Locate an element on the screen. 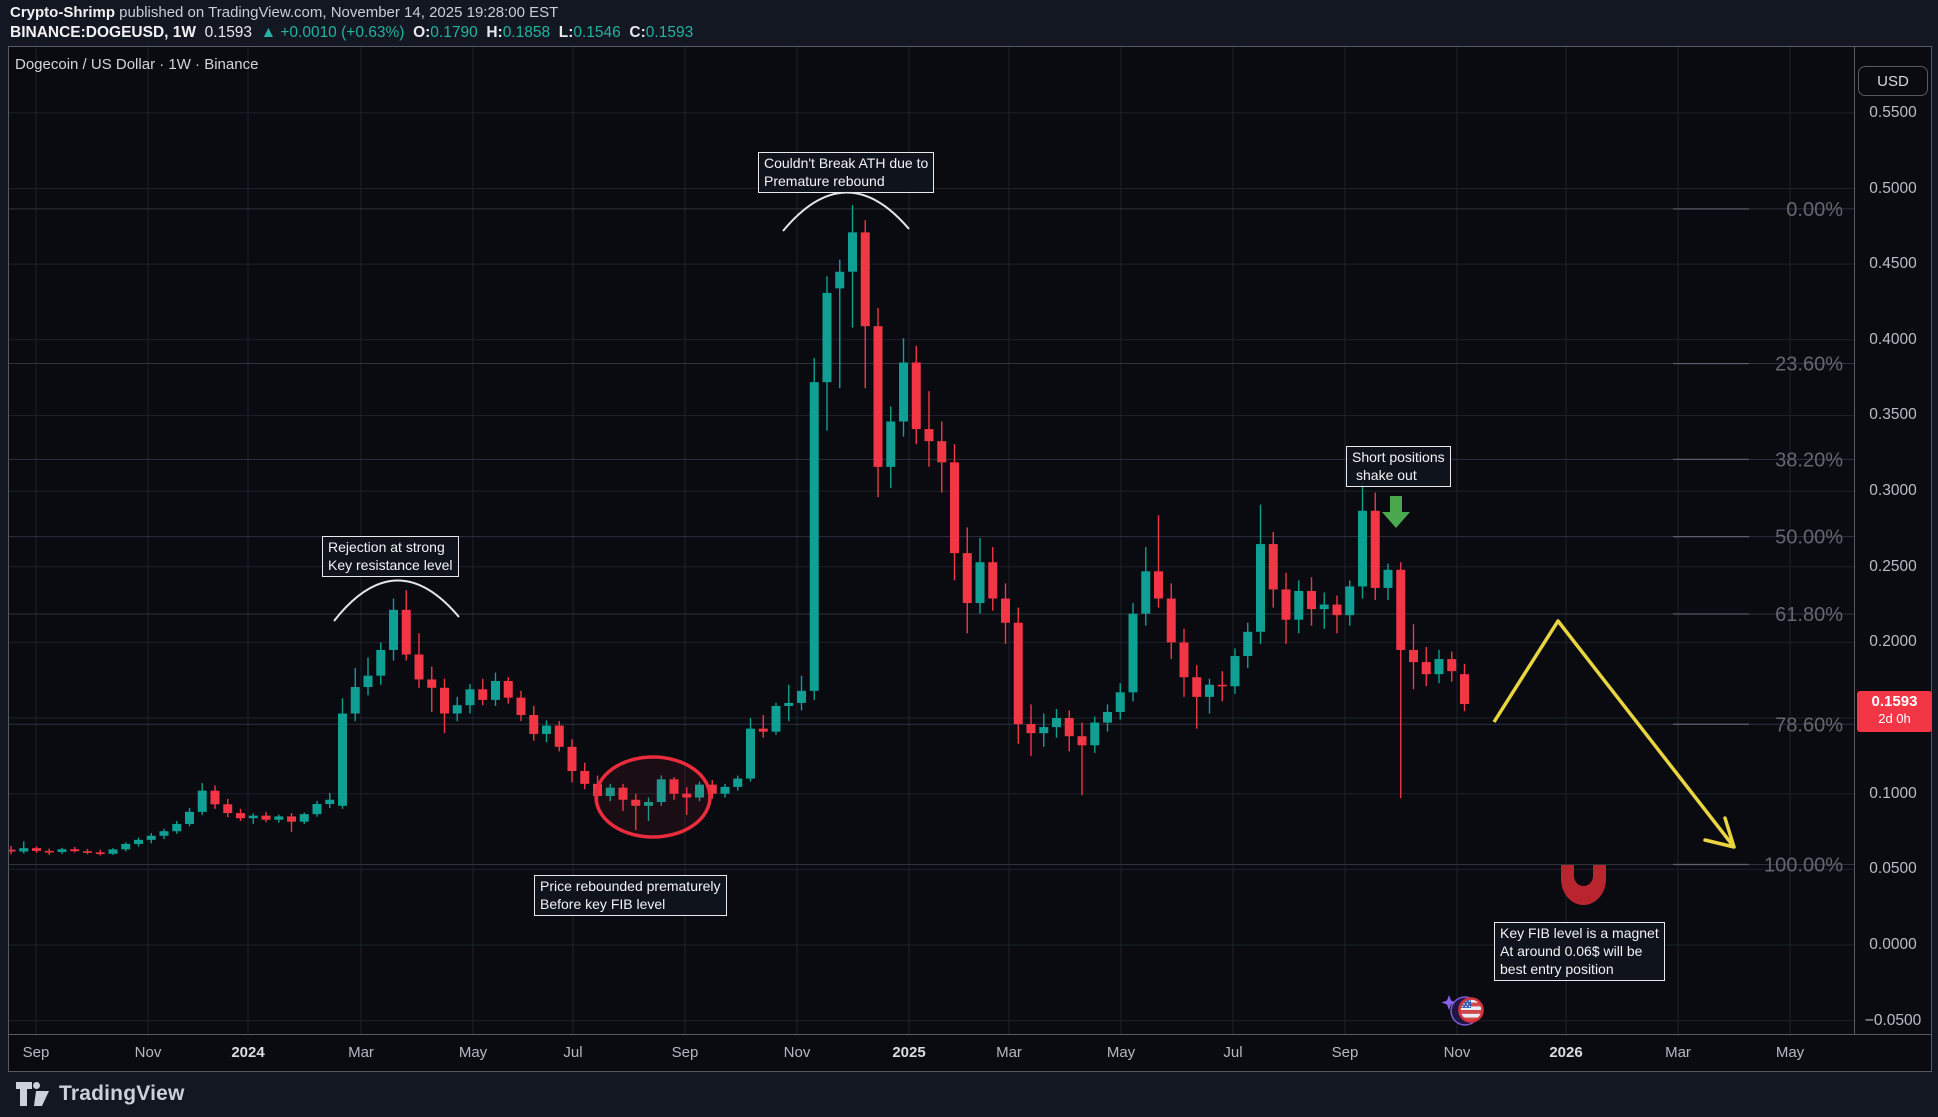 The height and width of the screenshot is (1117, 1938). svg-text: 0.00% is located at coordinates (1814, 210).